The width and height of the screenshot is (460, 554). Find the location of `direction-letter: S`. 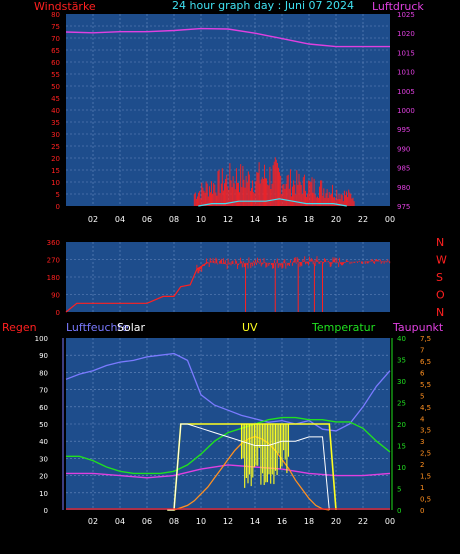

direction-letter: S is located at coordinates (439, 277).